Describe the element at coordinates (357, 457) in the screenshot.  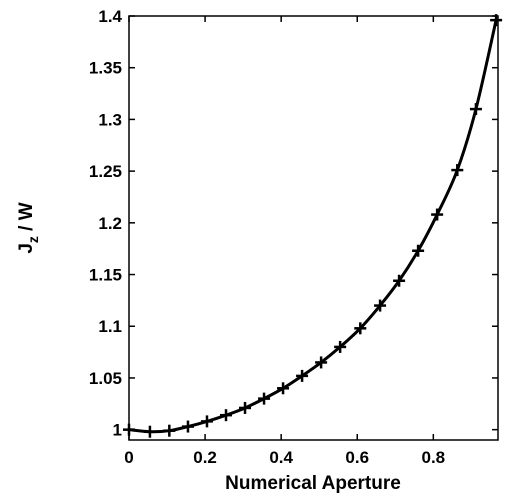
I see `x-tick-label: 0.6` at that location.